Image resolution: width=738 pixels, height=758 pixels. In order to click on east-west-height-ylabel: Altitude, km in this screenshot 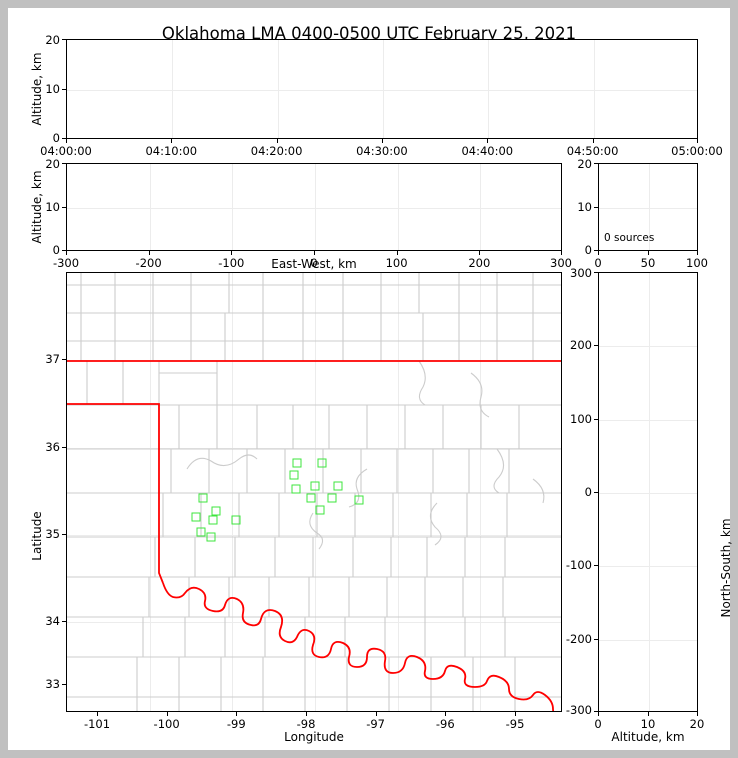, I will do `click(37, 207)`.